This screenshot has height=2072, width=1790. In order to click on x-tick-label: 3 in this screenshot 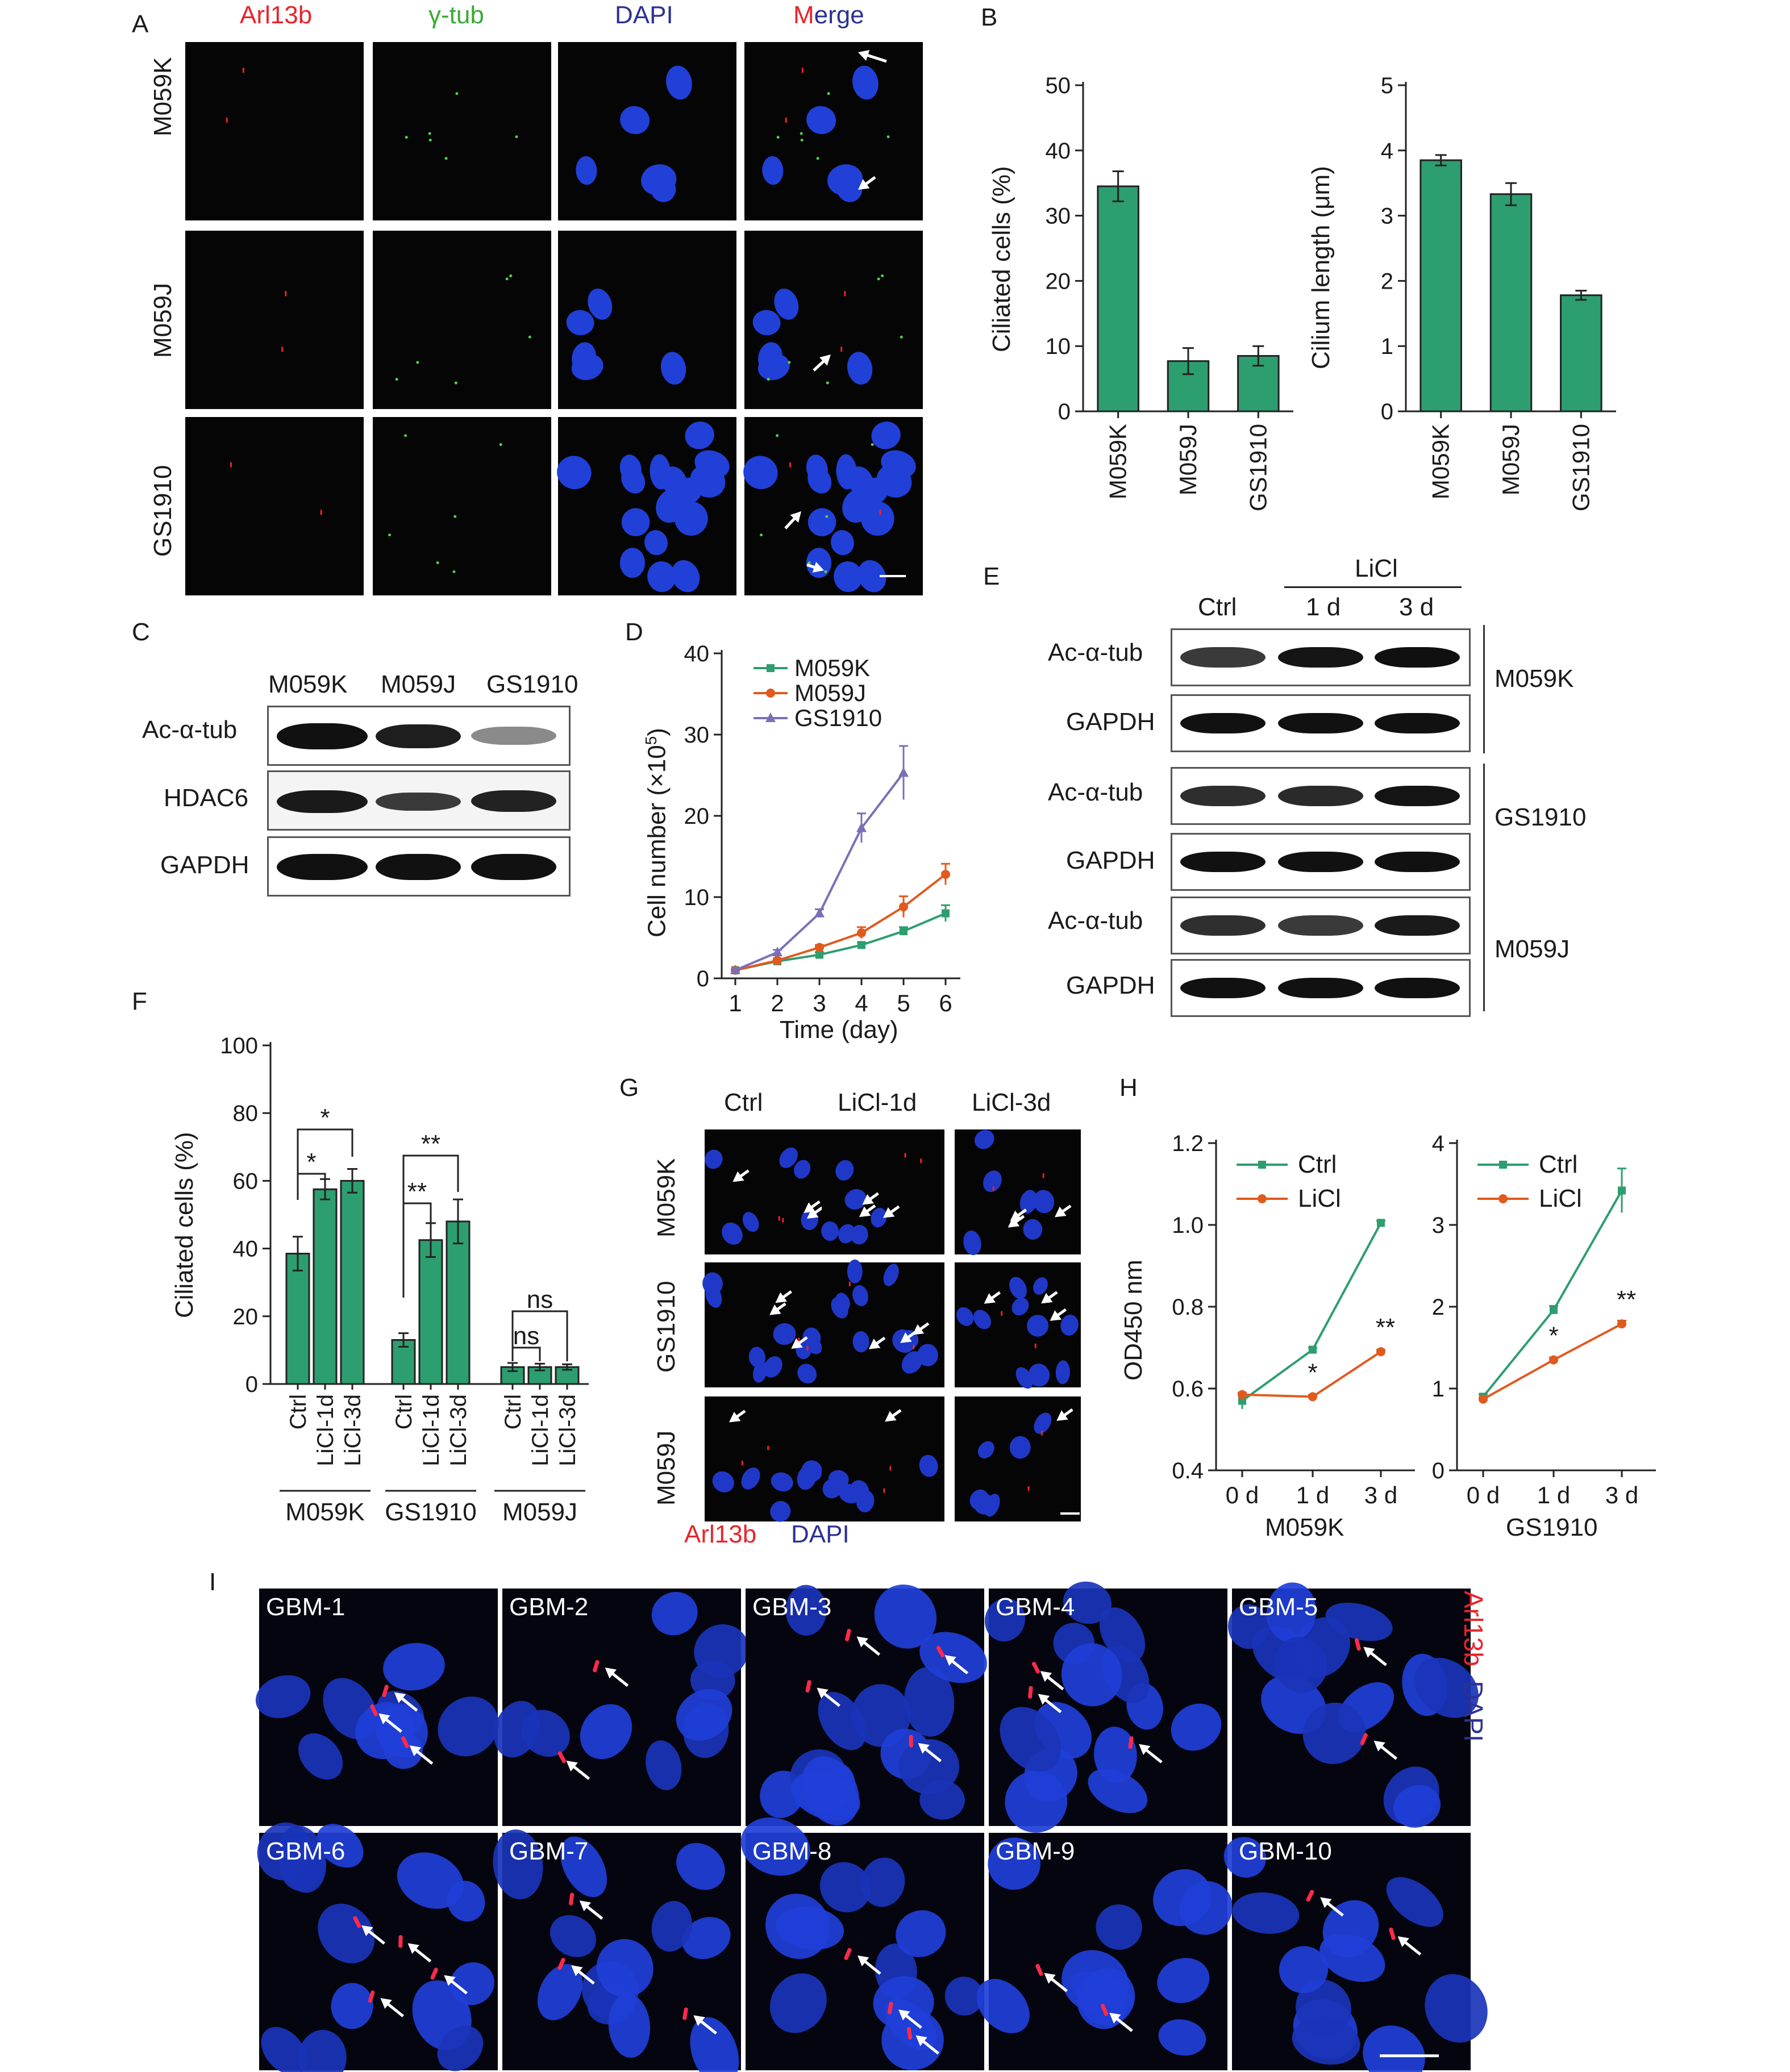, I will do `click(819, 1003)`.